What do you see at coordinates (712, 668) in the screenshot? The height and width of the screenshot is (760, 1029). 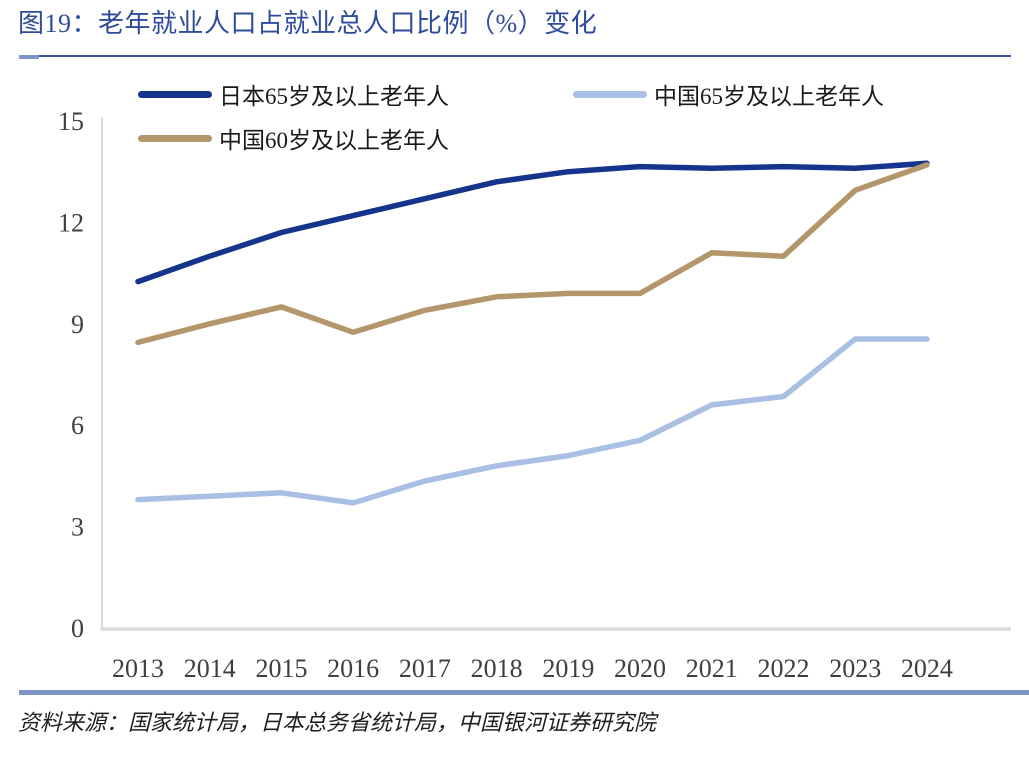 I see `x-tick-label: 2021` at bounding box center [712, 668].